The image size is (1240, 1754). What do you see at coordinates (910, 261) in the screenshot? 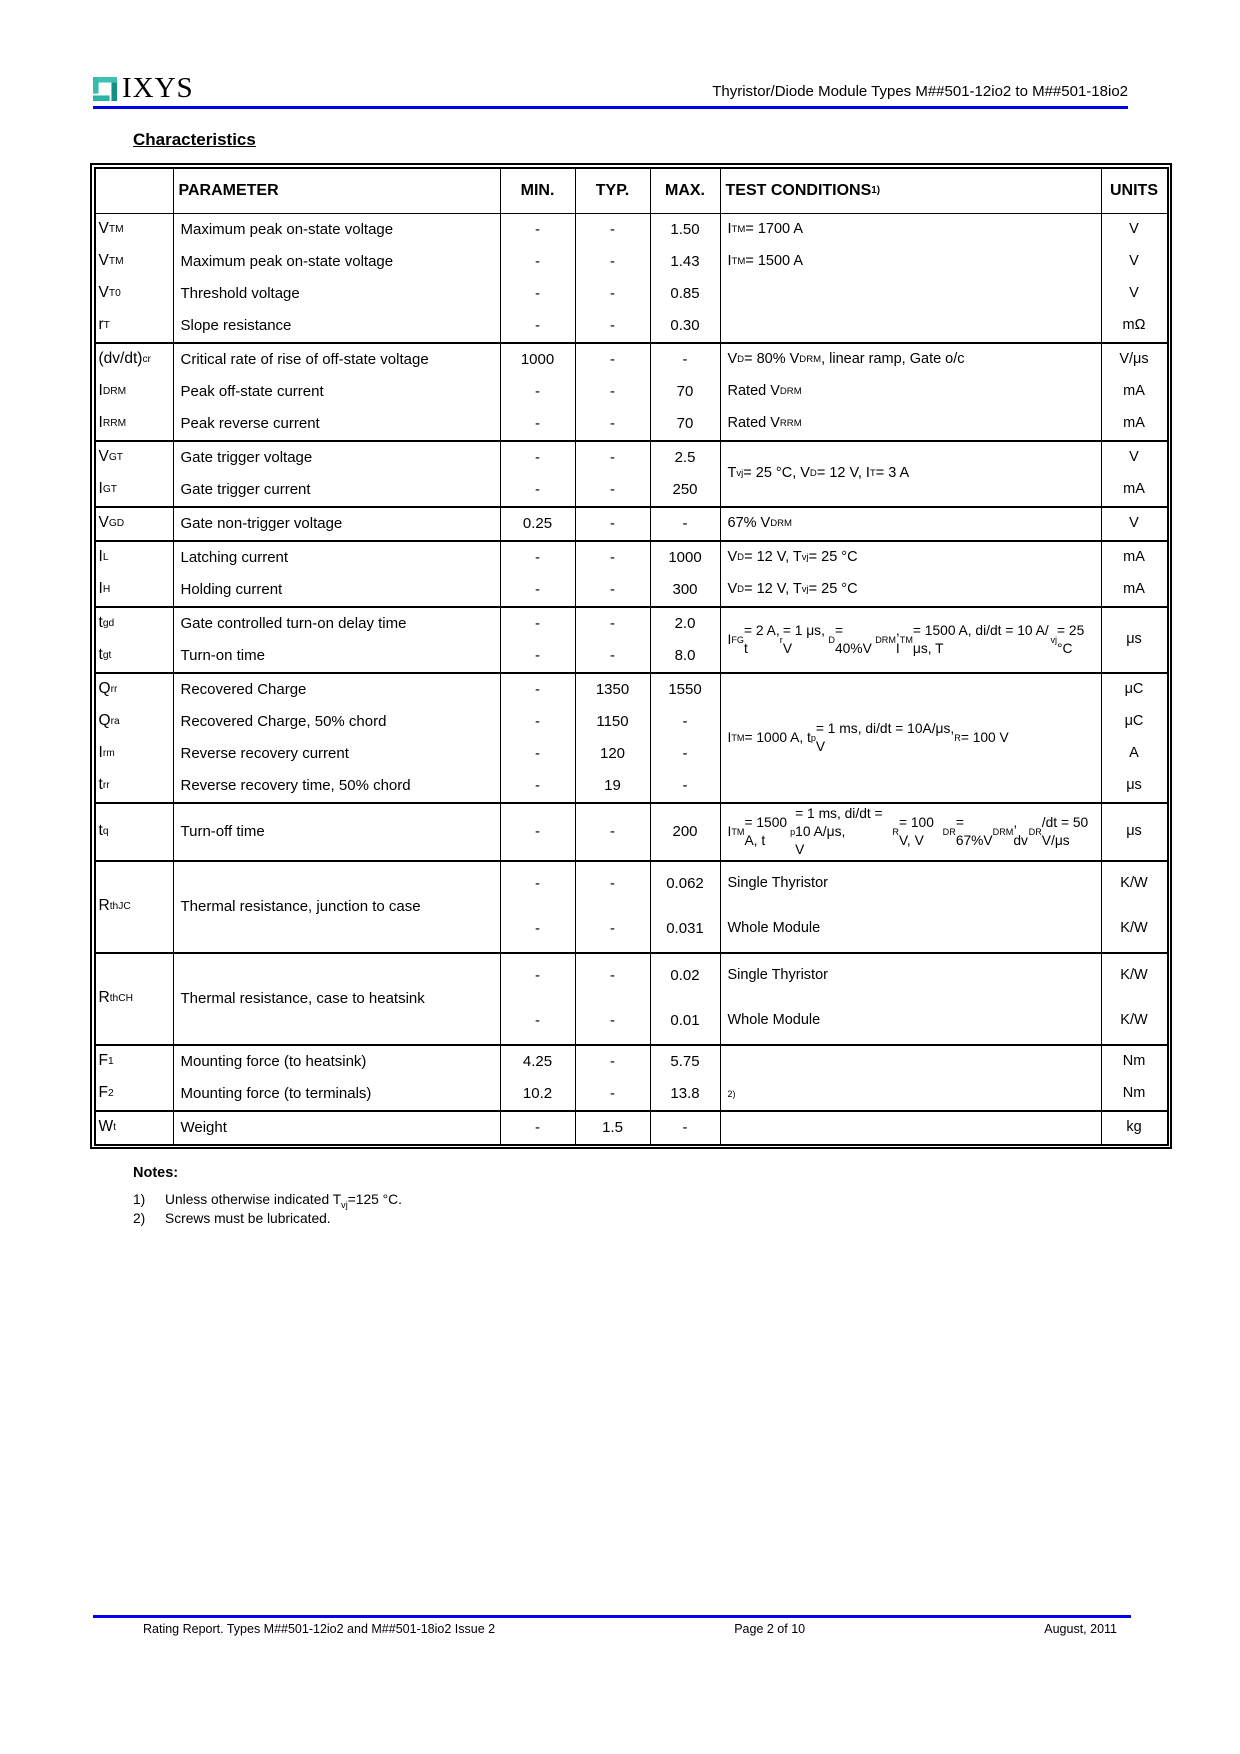
I see `test-condition: I TM = 1500 A` at bounding box center [910, 261].